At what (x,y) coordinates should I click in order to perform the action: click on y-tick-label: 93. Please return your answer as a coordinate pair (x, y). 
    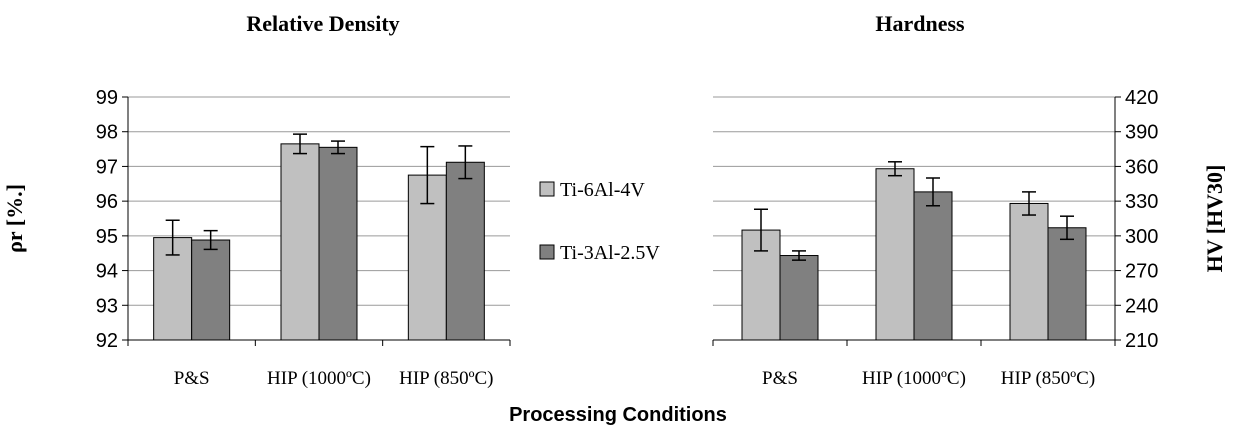
    Looking at the image, I should click on (107, 306).